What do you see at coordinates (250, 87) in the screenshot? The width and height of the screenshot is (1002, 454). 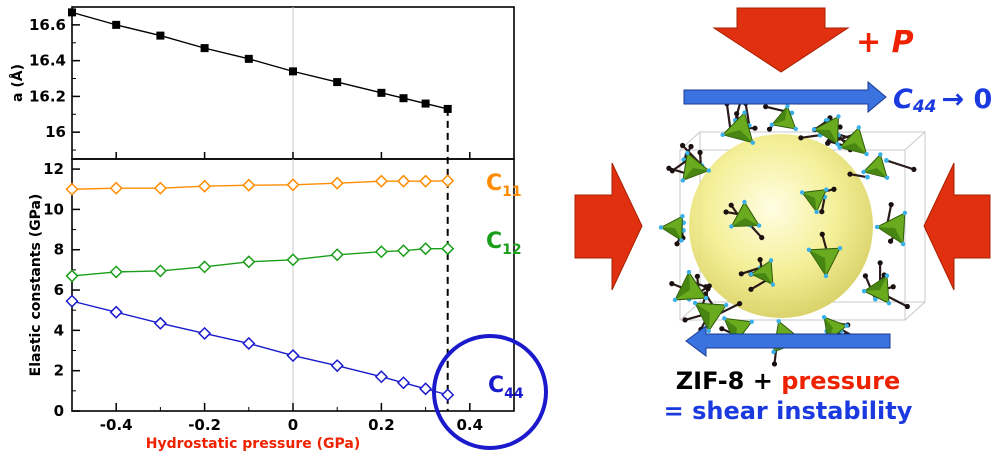 I see `top-axis-ticks: 16.6 16.4 16.2 16` at bounding box center [250, 87].